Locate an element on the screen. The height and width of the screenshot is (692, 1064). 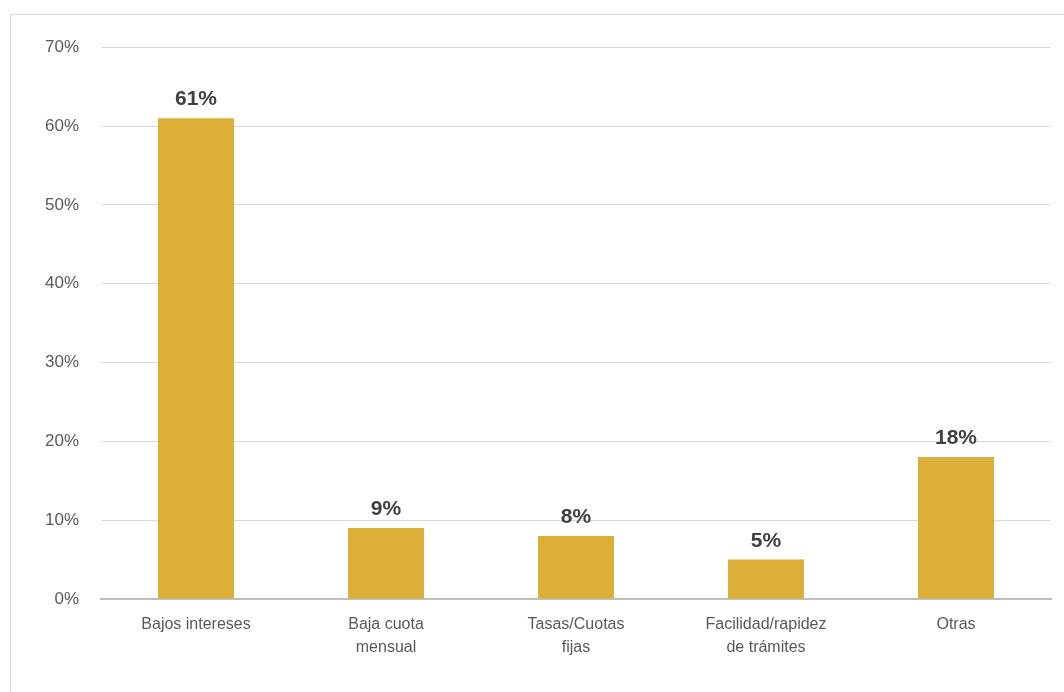
data-label: 9% is located at coordinates (386, 508).